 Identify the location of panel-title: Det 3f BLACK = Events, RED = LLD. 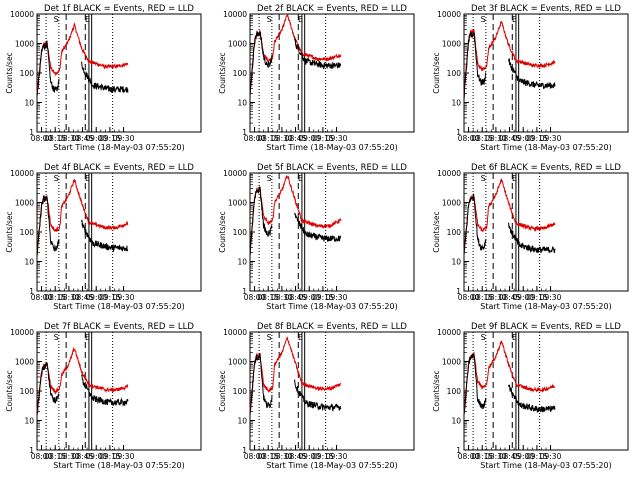
(546, 9).